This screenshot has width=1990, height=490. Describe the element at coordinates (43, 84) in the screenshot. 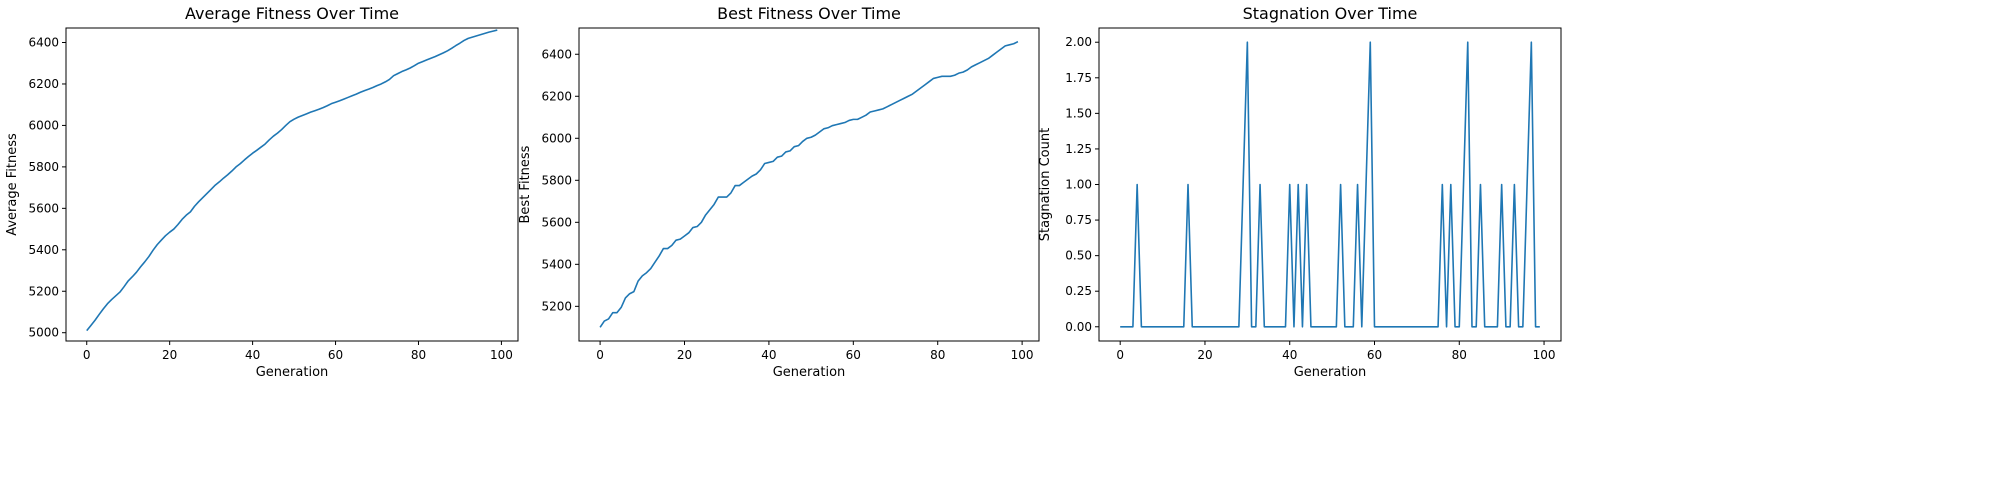

I see `average-fitness-y-tick-label: 6200` at that location.